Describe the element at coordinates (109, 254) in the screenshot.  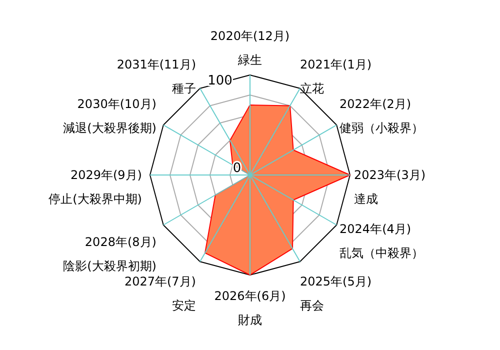
I see `spoke-label: 2028年(8月) 陰影(大殺界初期)` at that location.